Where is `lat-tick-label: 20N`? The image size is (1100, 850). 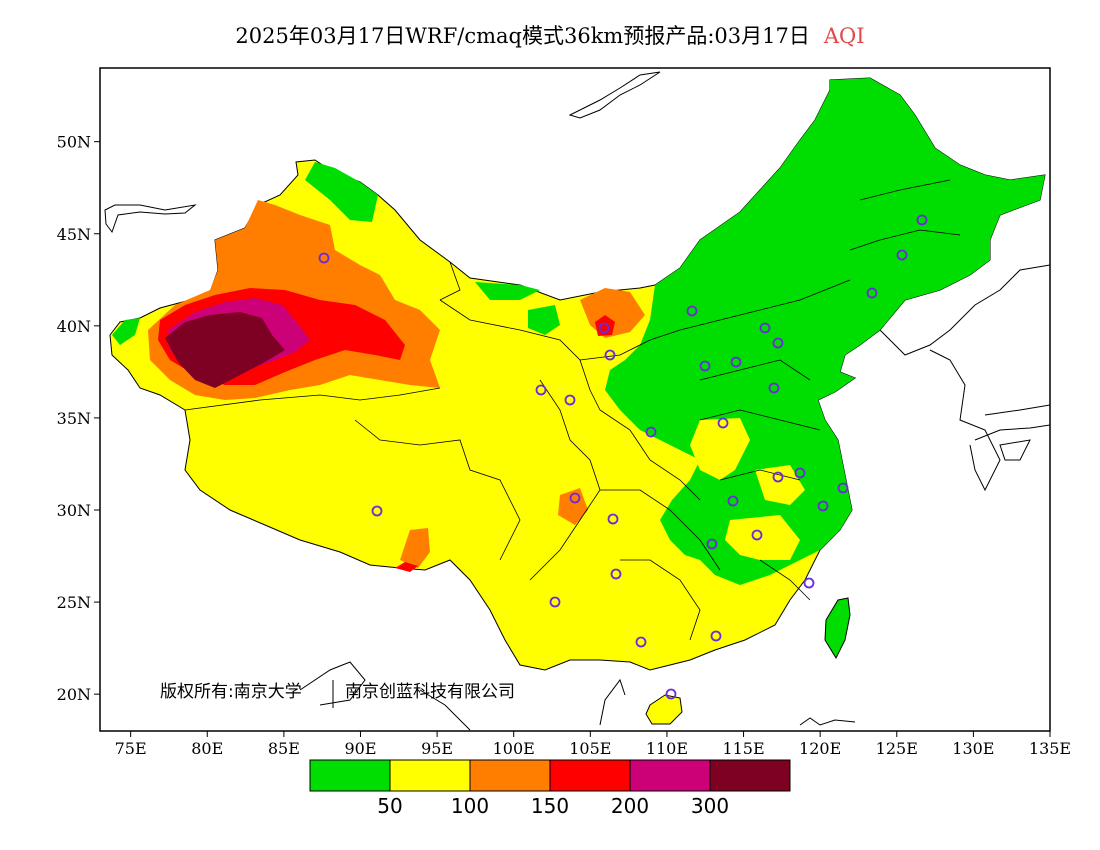 lat-tick-label: 20N is located at coordinates (74, 694).